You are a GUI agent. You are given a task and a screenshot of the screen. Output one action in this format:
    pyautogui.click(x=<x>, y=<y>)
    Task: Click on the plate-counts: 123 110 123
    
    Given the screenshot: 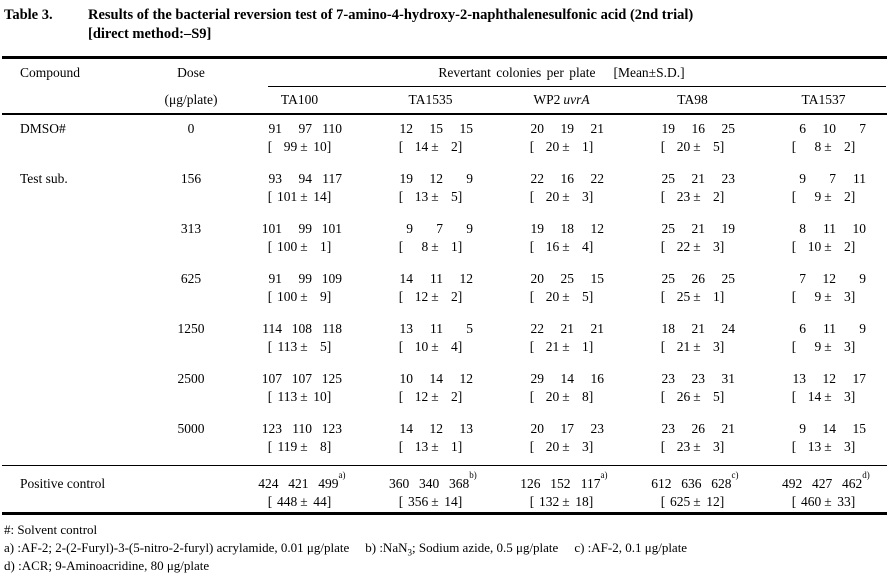 What is the action you would take?
    pyautogui.click(x=301, y=428)
    